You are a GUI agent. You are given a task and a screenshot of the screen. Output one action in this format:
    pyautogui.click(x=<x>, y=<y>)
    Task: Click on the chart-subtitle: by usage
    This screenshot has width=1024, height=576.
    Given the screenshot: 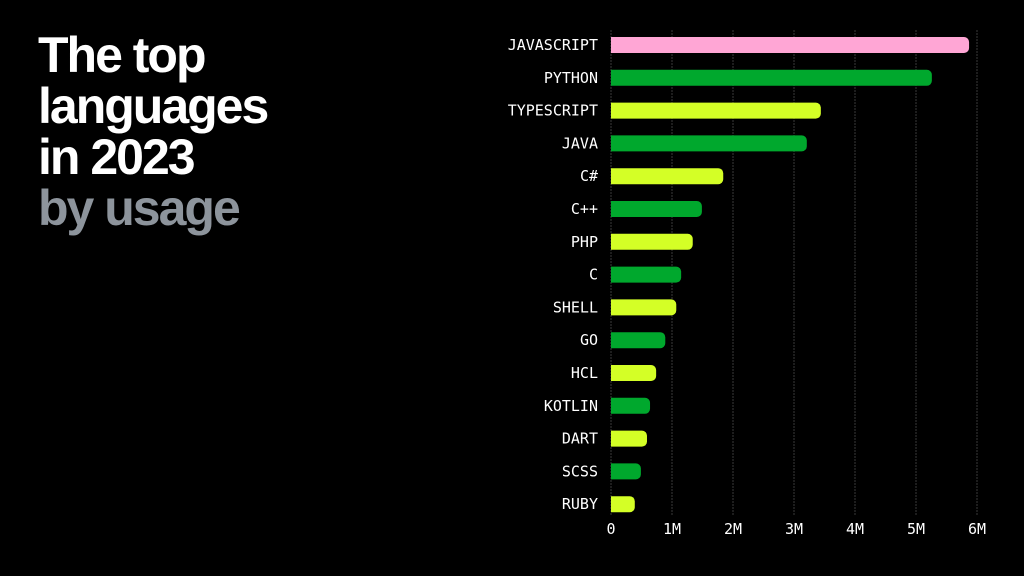 What is the action you would take?
    pyautogui.click(x=139, y=208)
    